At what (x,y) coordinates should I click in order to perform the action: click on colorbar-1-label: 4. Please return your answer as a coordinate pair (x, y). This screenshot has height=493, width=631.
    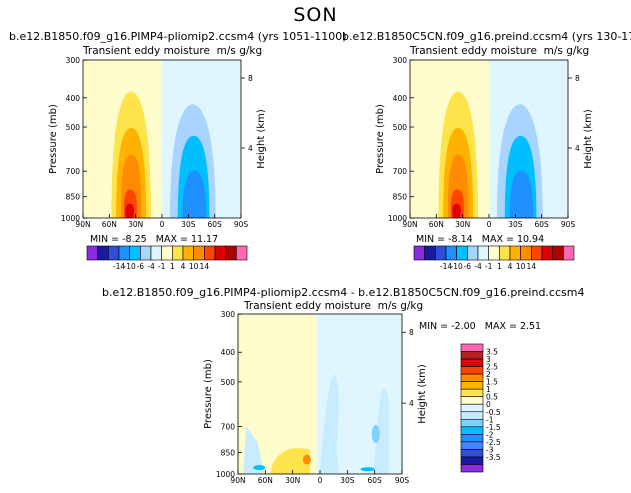
    Looking at the image, I should click on (183, 266).